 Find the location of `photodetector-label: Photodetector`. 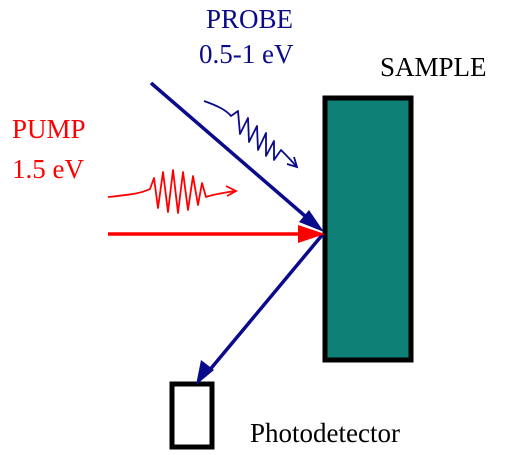

photodetector-label: Photodetector is located at coordinates (325, 433).